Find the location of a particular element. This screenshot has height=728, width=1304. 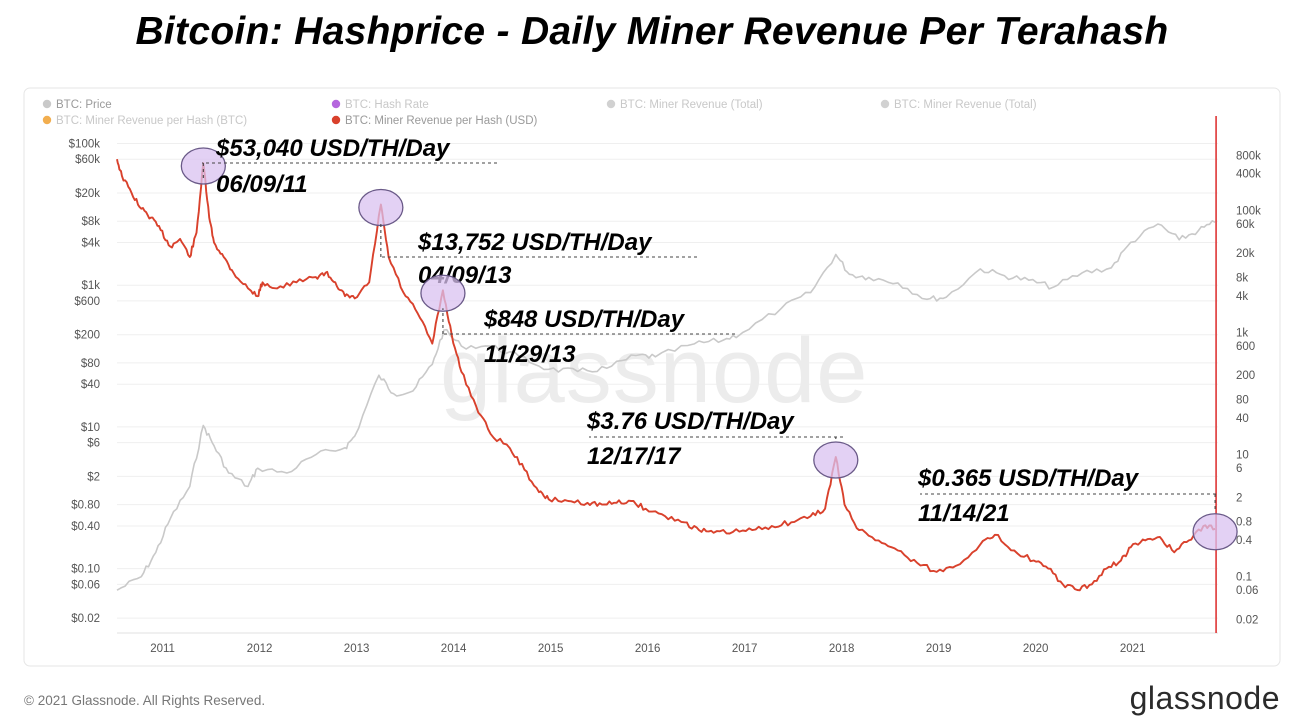

left-tick-label: $10 is located at coordinates (90, 428).